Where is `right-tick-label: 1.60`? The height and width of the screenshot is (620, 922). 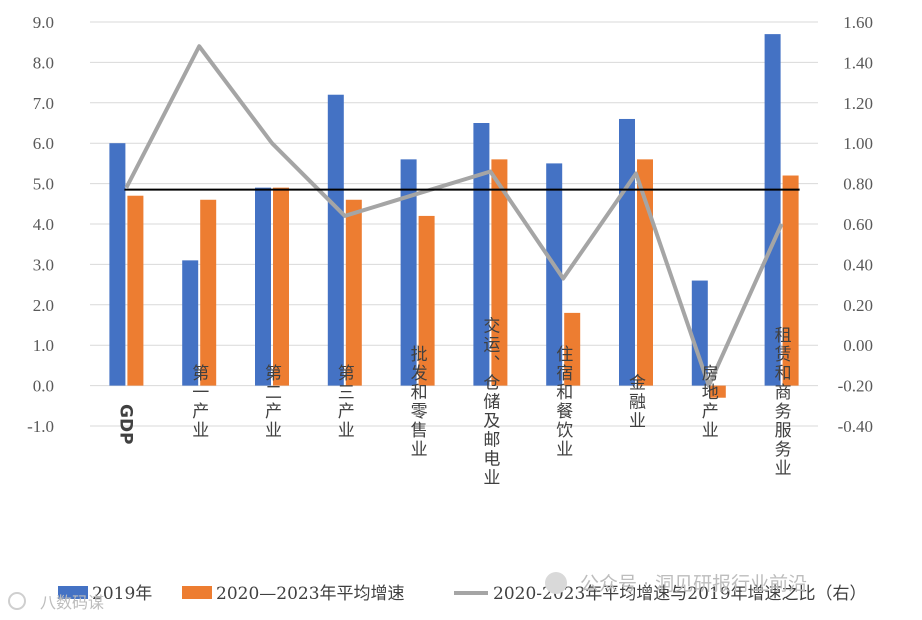 right-tick-label: 1.60 is located at coordinates (858, 22).